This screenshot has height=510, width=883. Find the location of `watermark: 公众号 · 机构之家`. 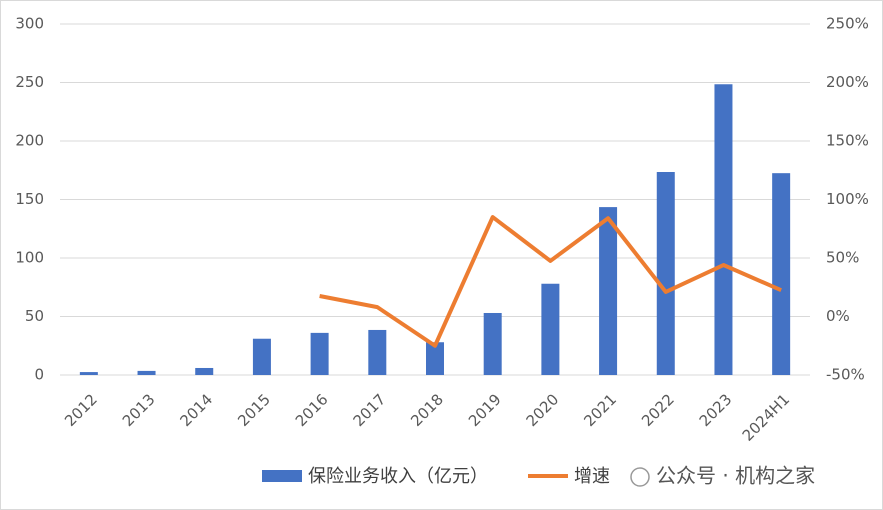

watermark: 公众号 · 机构之家 is located at coordinates (735, 476).